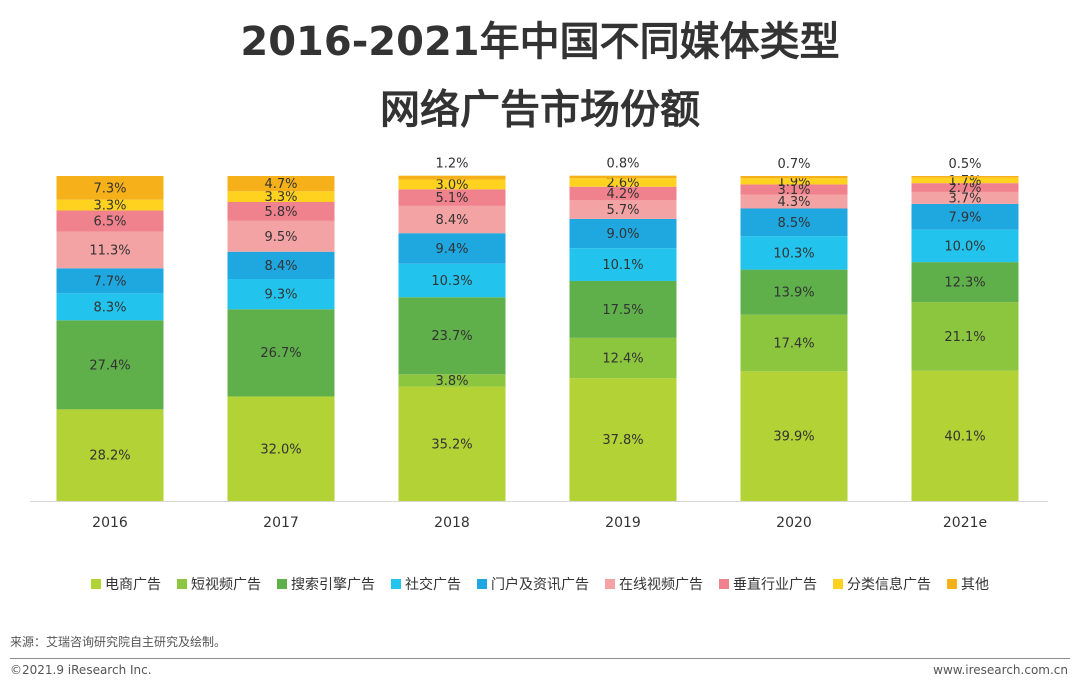 The height and width of the screenshot is (689, 1080). What do you see at coordinates (775, 585) in the screenshot?
I see `legend-label: 垂直行业广告` at bounding box center [775, 585].